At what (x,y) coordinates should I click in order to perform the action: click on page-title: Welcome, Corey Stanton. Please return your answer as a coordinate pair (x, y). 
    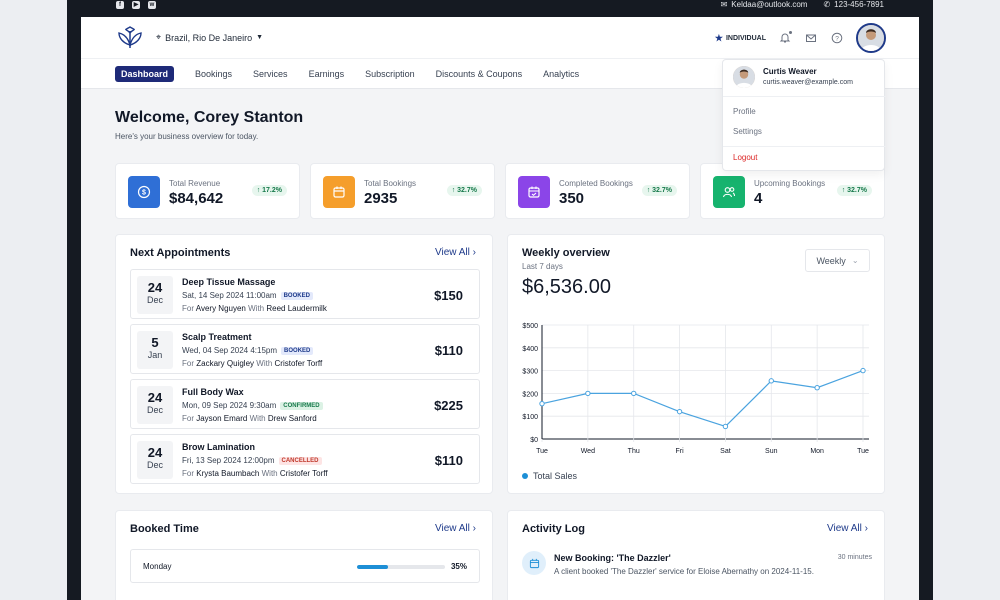
    Looking at the image, I should click on (209, 117).